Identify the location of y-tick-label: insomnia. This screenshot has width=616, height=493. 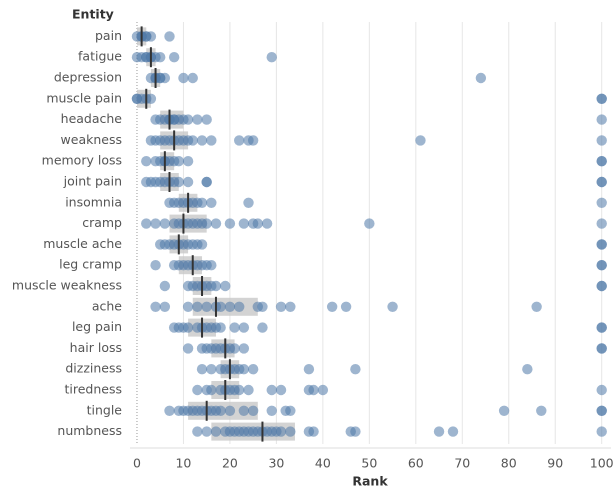
(93, 201).